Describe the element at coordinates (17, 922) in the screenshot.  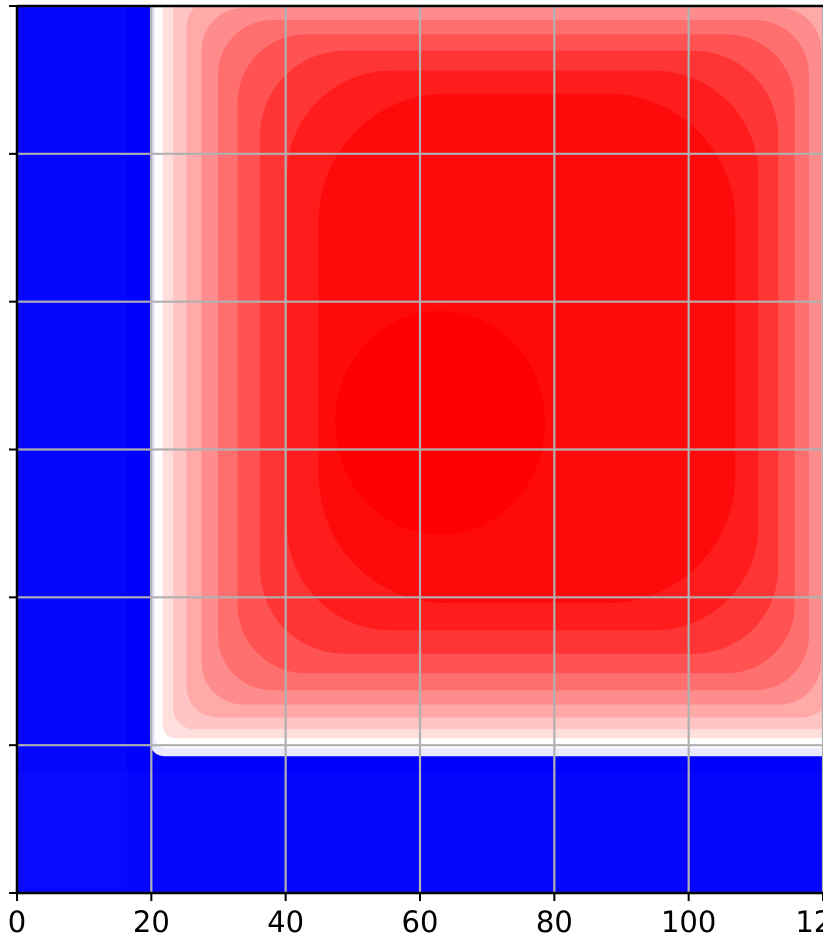
I see `x-tick-label-0: 0` at that location.